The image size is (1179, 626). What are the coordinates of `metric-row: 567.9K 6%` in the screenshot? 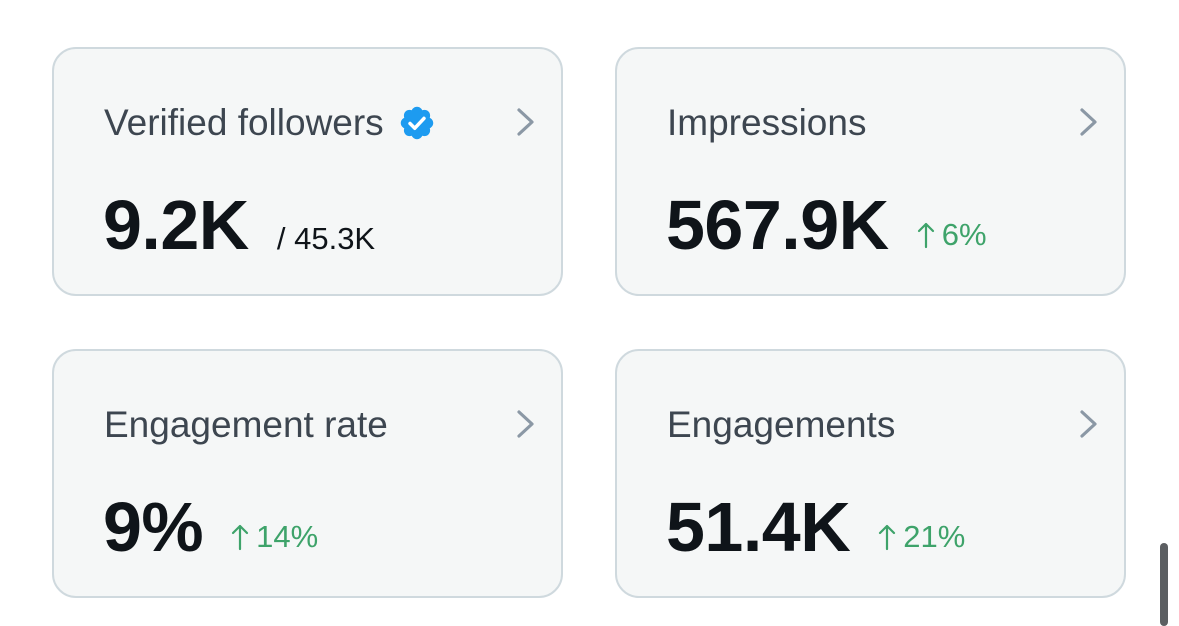 It's located at (826, 225).